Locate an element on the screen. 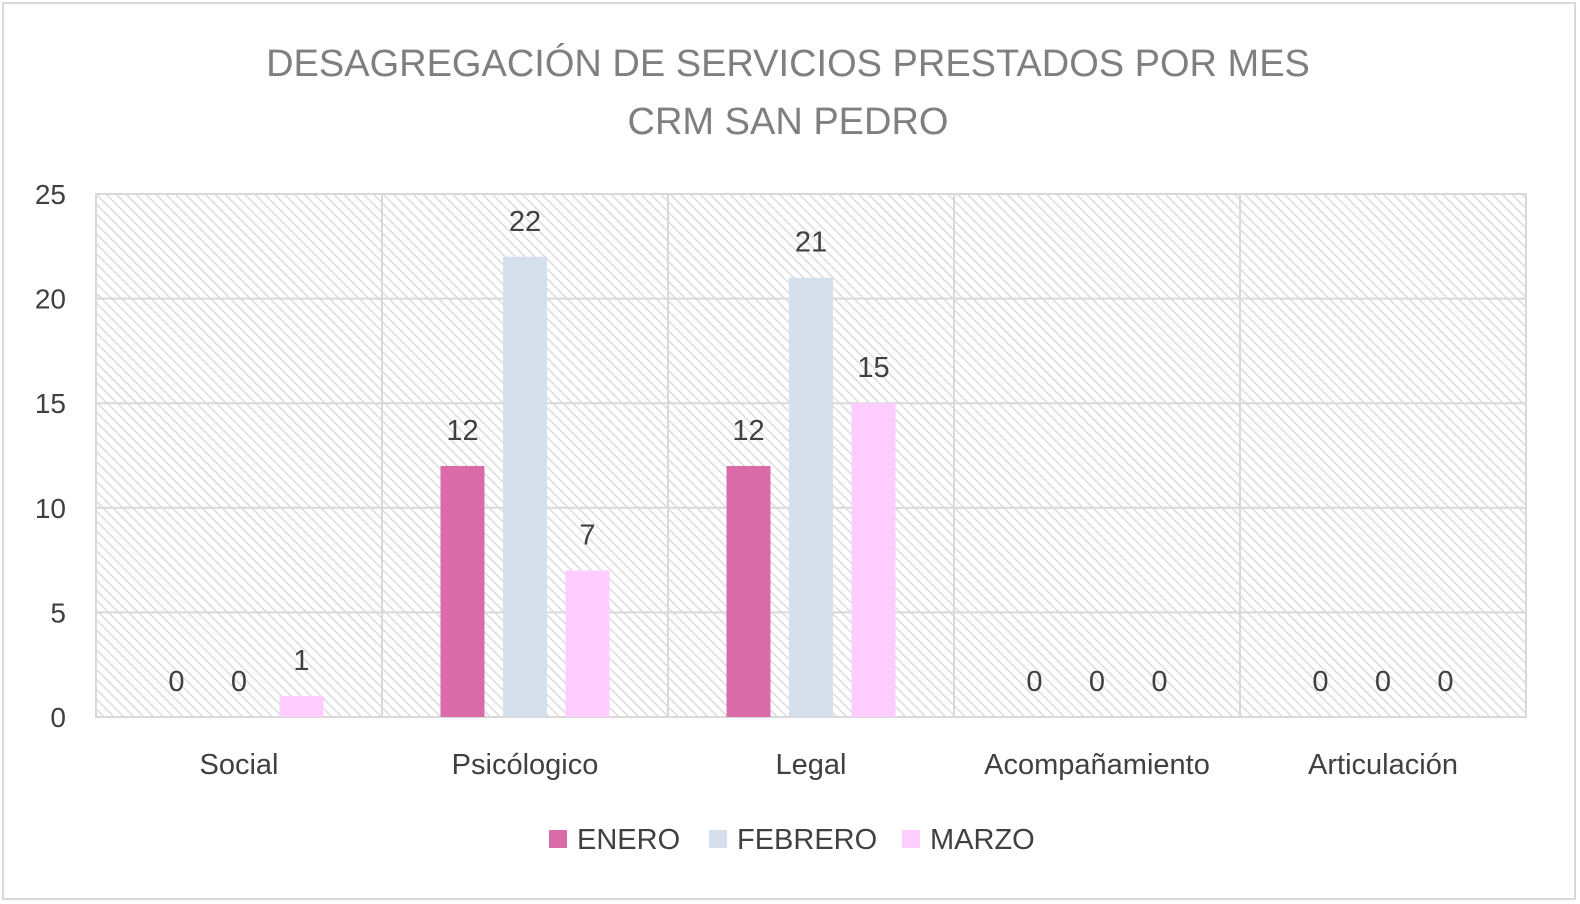 The image size is (1580, 904). x-tick-label-social: Social is located at coordinates (239, 765).